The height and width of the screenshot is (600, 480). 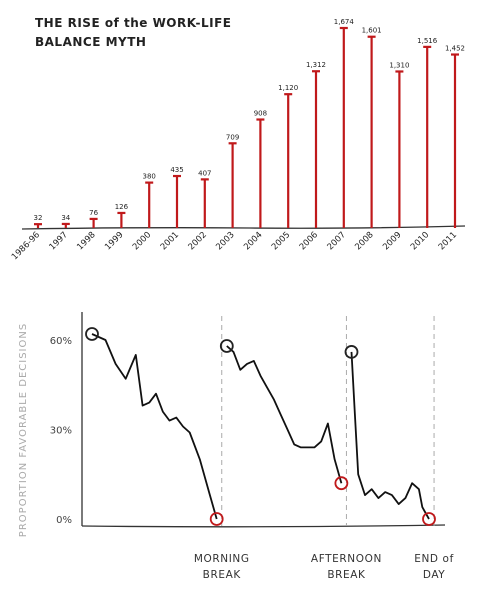 What do you see at coordinates (133, 23) in the screenshot?
I see `bar-chart-title-line1: THE RISE of the WORK-LIFE` at bounding box center [133, 23].